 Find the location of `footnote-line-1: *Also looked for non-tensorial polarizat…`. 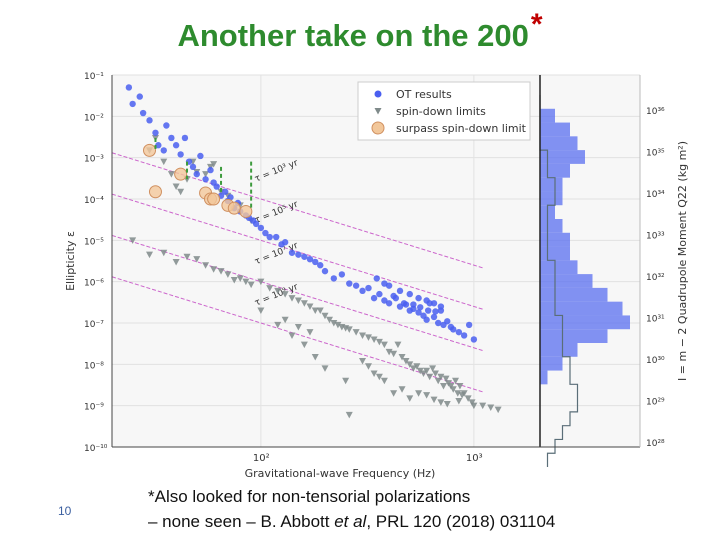

footnote-line-1: *Also looked for non-tensorial polarizat… is located at coordinates (309, 496).